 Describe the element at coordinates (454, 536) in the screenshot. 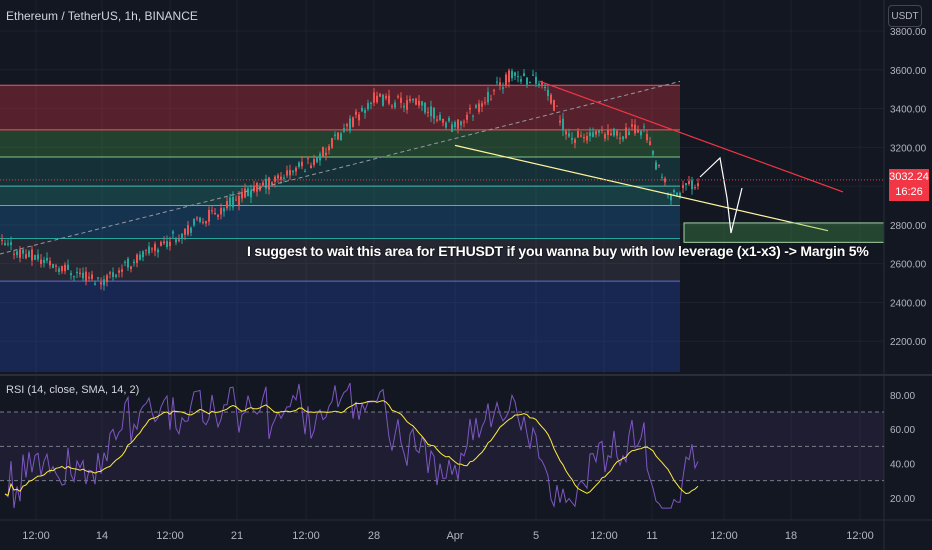

I see `time-axis-label: Apr` at that location.